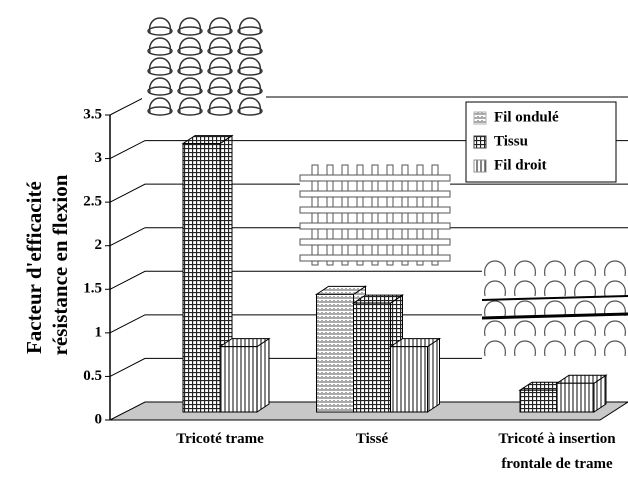 Image resolution: width=628 pixels, height=478 pixels. I want to click on legend-label: Fil droit, so click(520, 165).